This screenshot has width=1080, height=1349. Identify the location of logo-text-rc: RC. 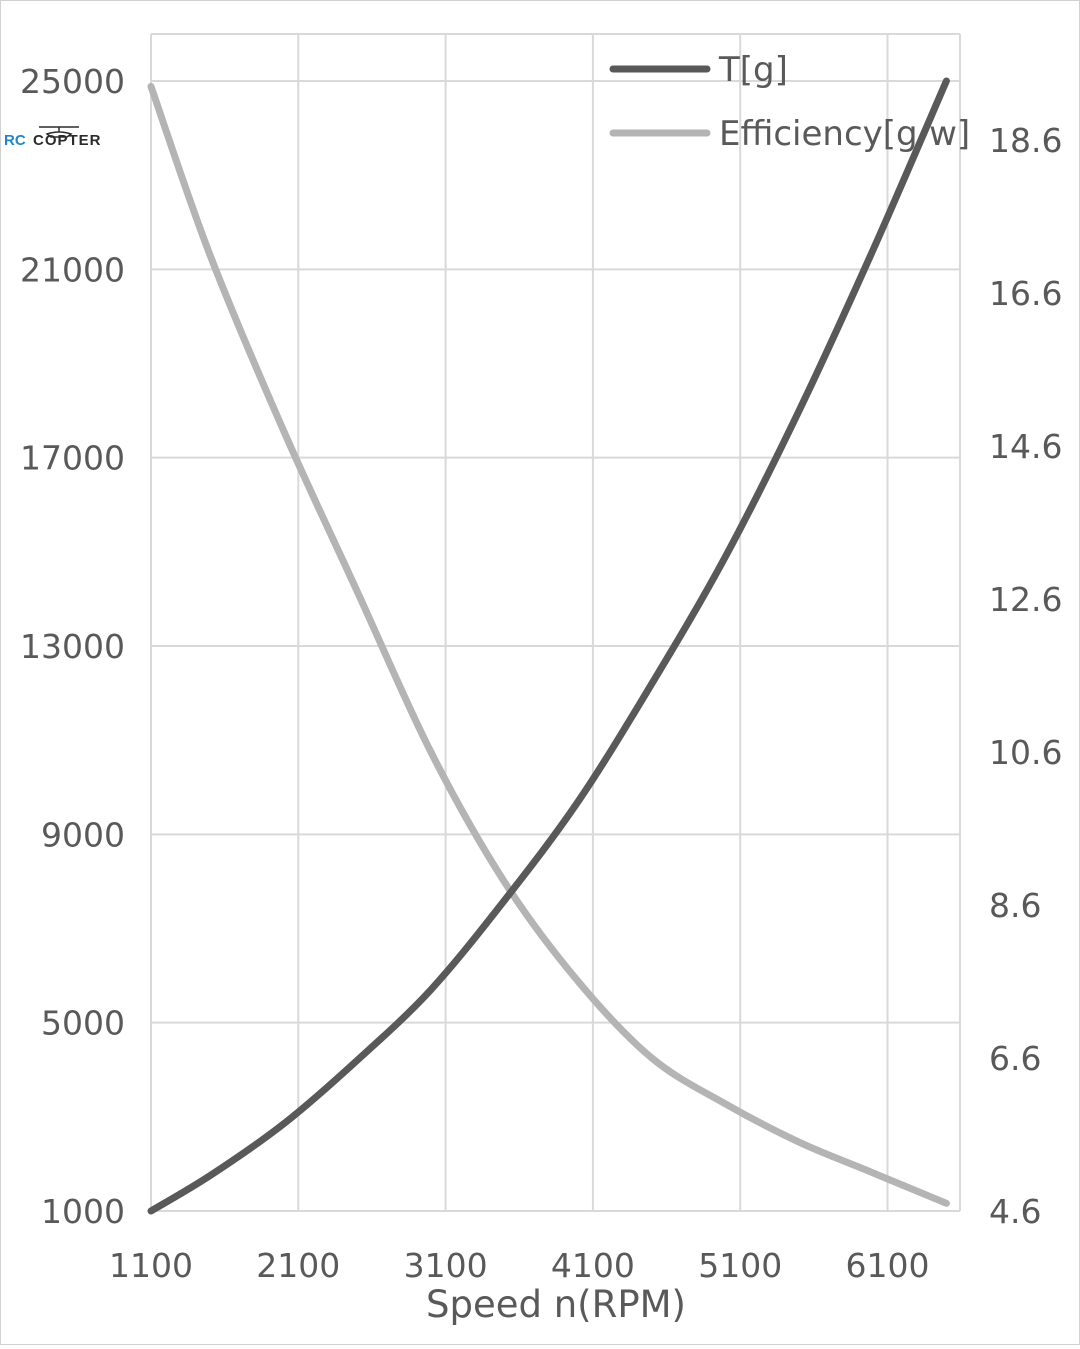
(15, 140).